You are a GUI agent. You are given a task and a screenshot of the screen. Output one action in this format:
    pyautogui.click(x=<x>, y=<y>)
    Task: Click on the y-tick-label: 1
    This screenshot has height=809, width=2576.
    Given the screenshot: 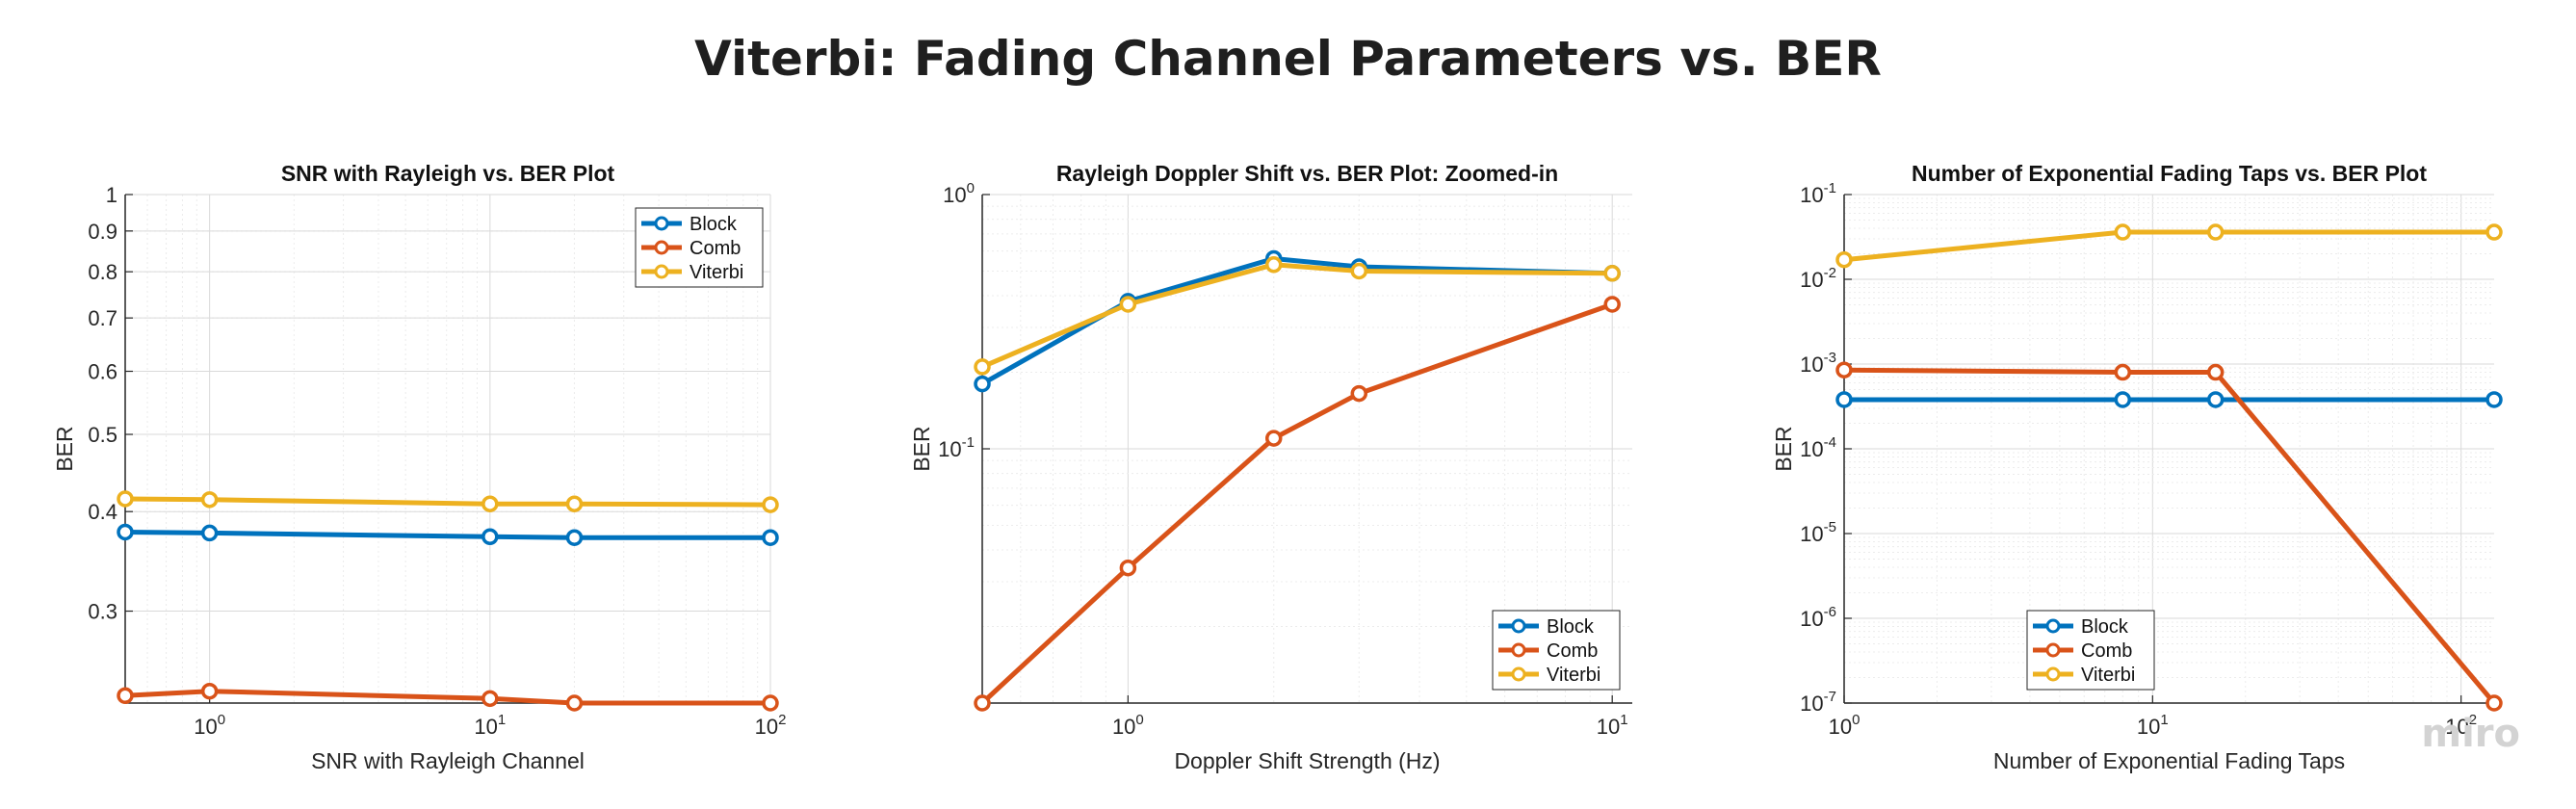 What is the action you would take?
    pyautogui.click(x=111, y=195)
    